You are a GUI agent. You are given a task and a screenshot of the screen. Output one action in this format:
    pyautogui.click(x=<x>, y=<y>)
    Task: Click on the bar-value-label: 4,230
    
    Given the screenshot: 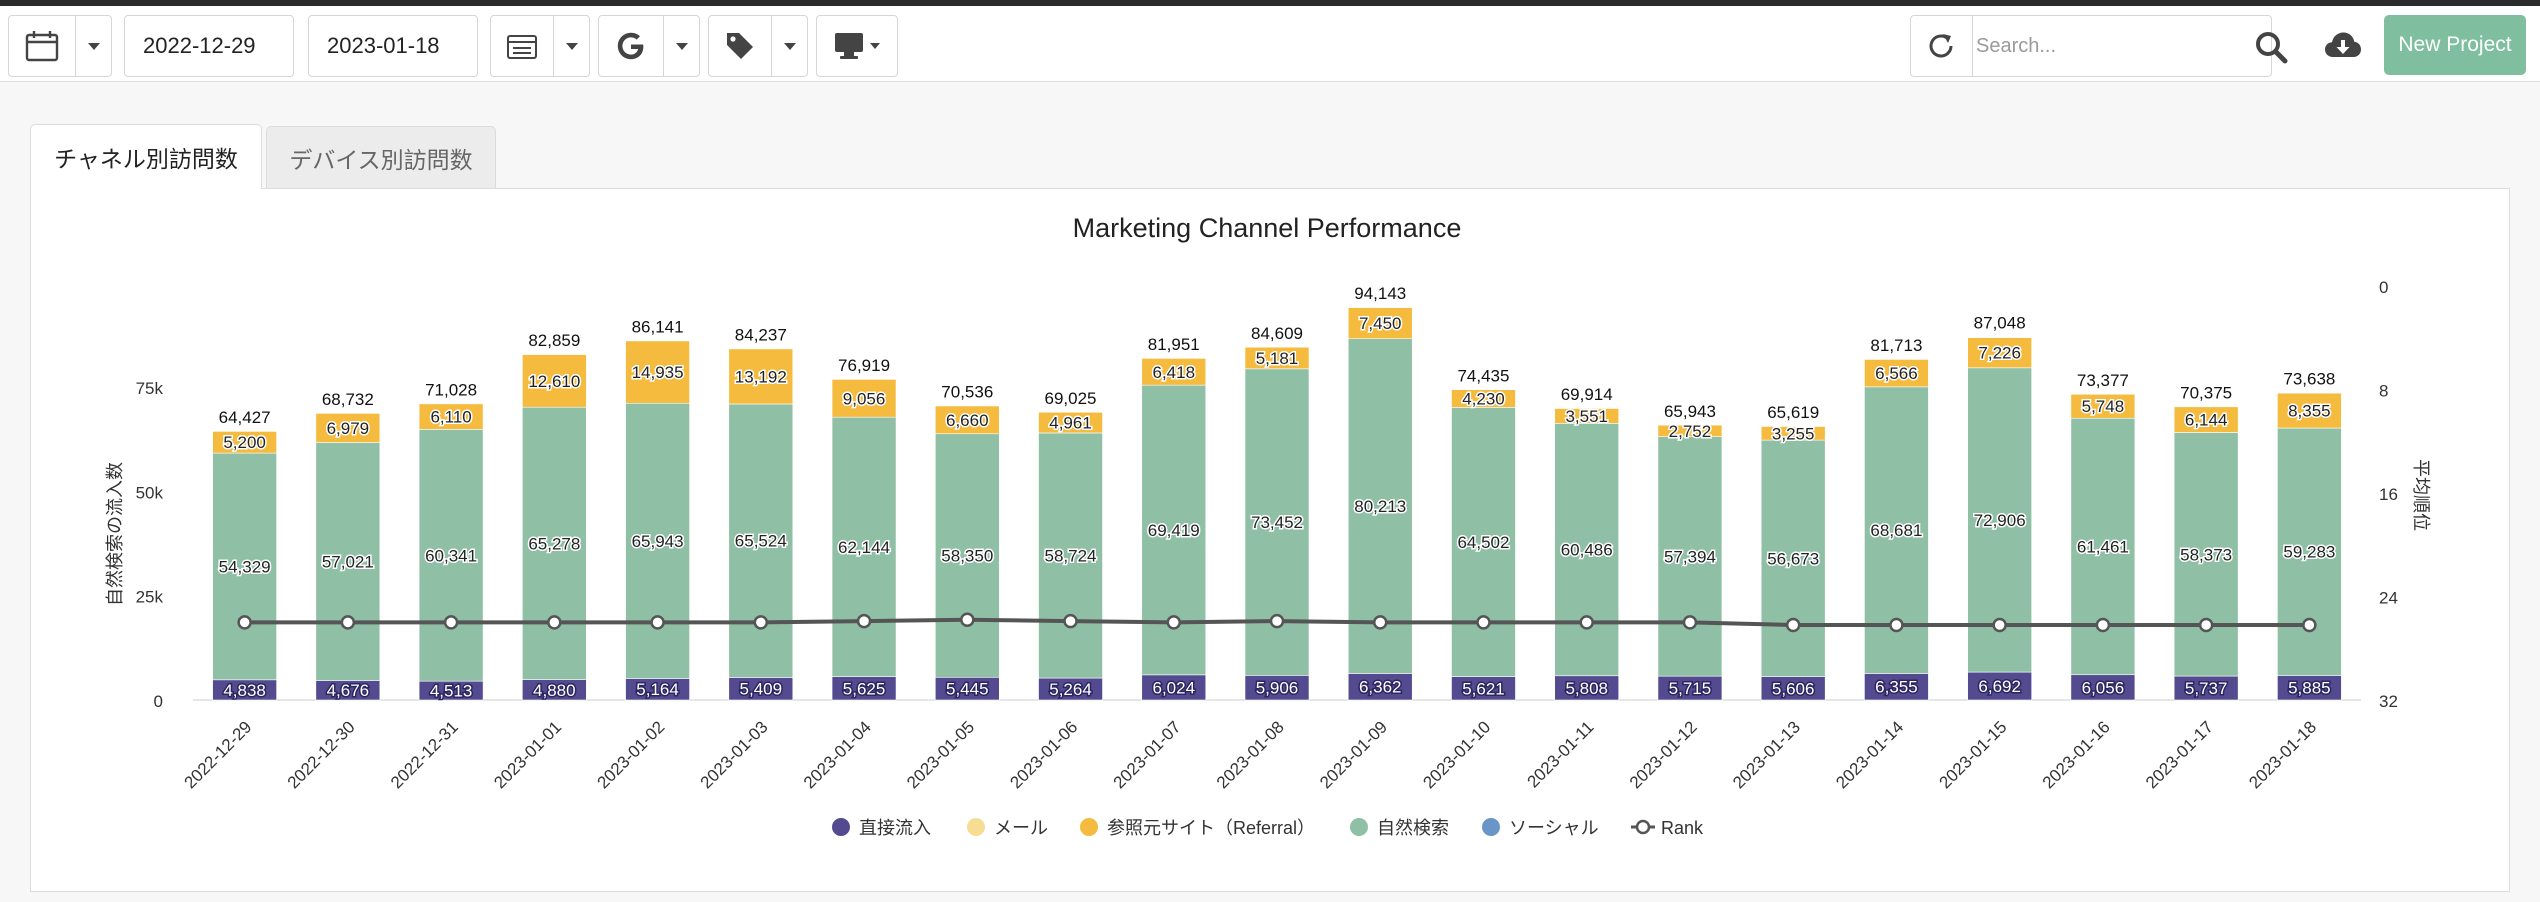 What is the action you would take?
    pyautogui.click(x=1483, y=399)
    